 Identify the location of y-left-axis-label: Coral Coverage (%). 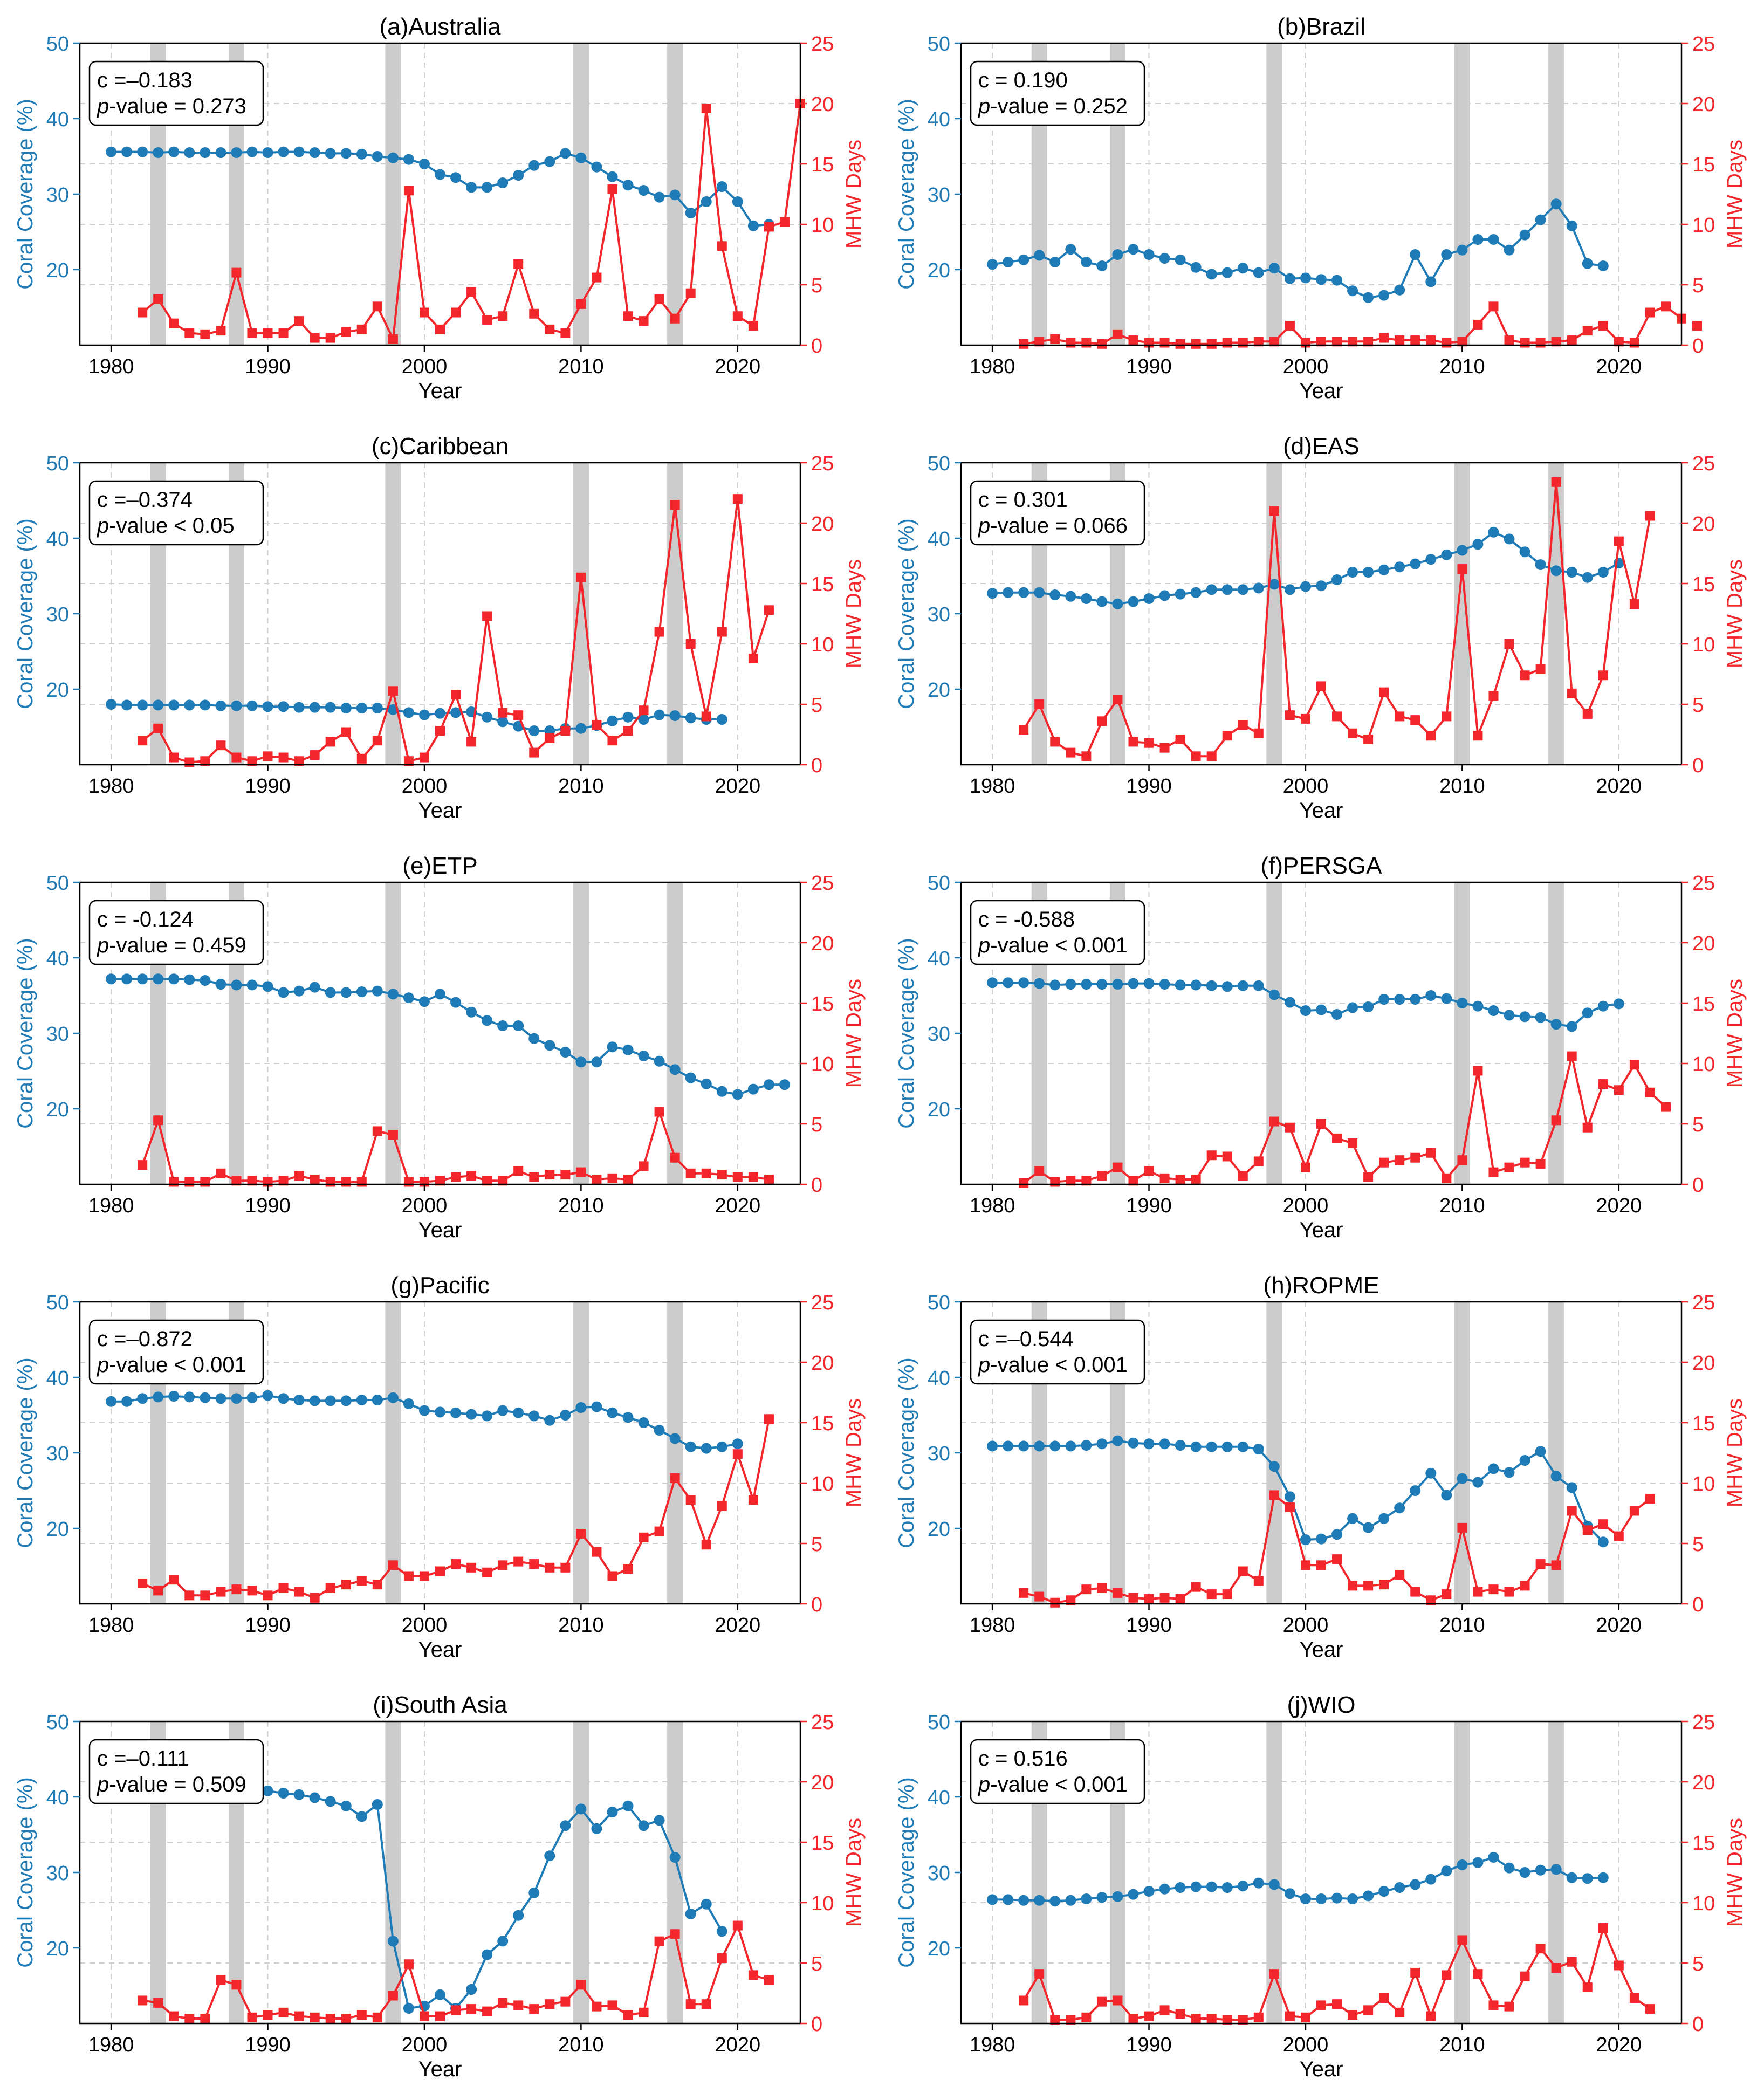
(25, 1452).